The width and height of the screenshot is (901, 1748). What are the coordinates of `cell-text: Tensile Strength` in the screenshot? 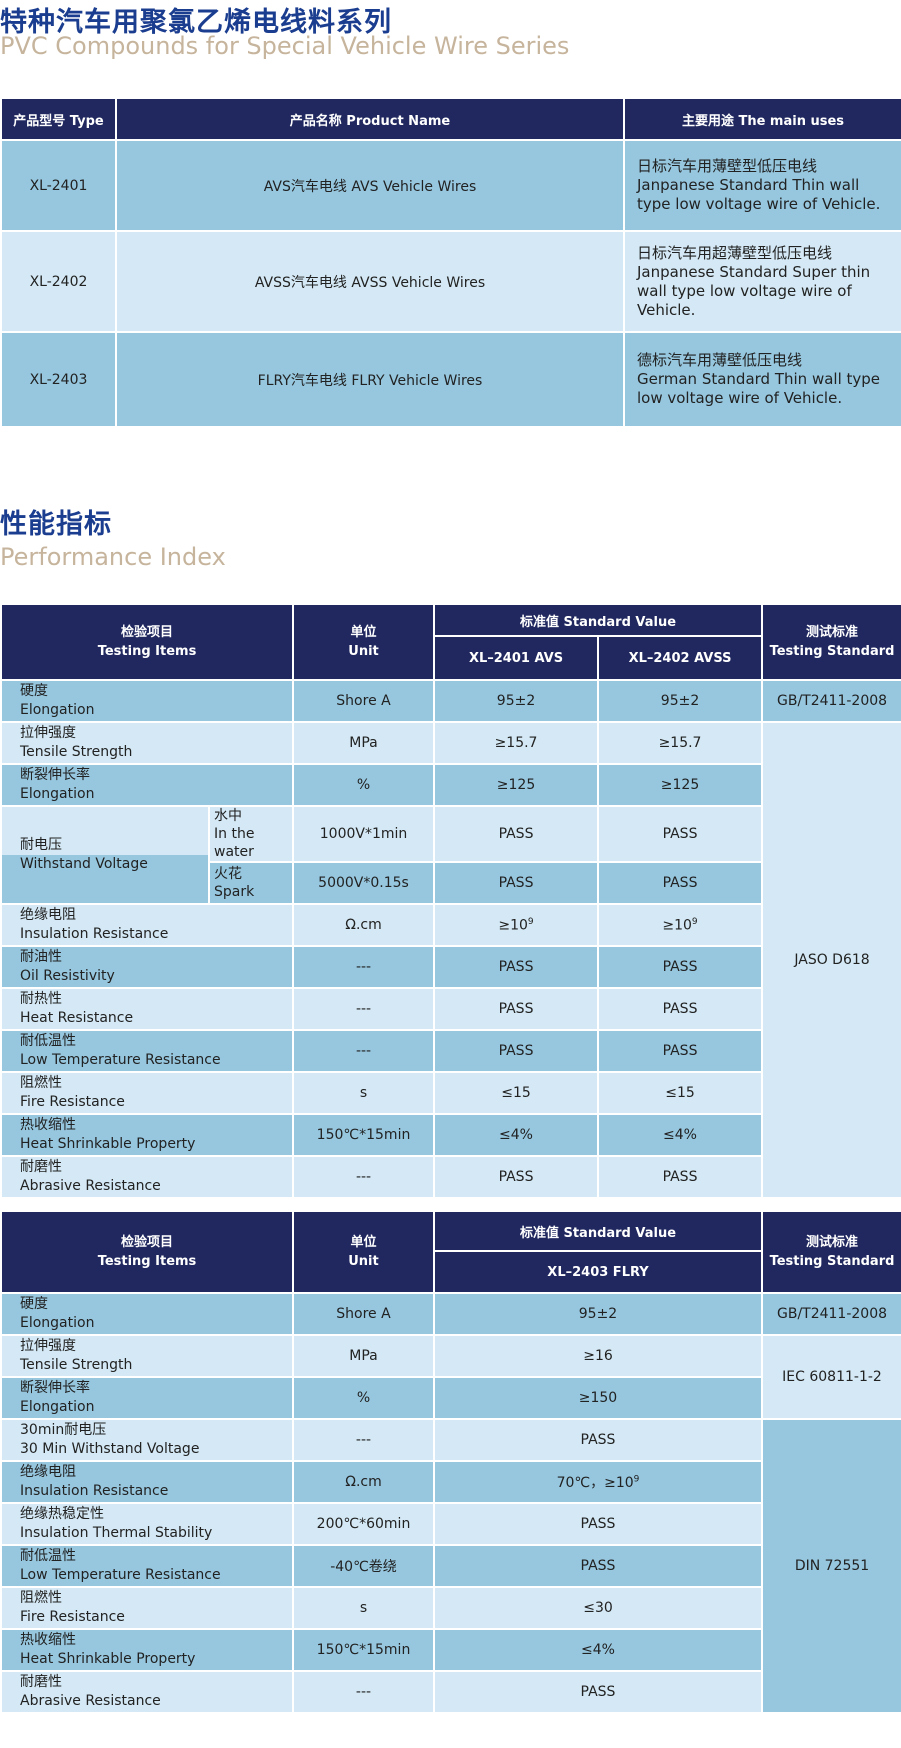 It's located at (76, 1365).